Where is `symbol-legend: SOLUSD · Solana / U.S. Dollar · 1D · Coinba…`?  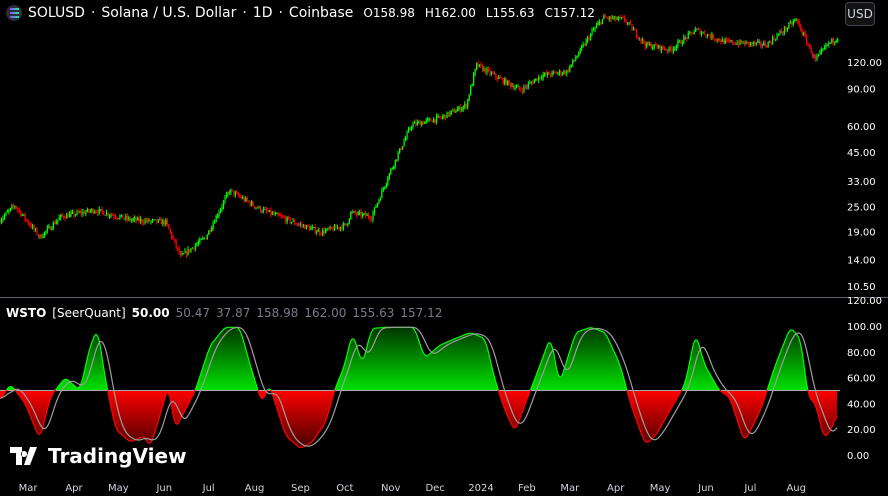 symbol-legend: SOLUSD · Solana / U.S. Dollar · 1D · Coinba… is located at coordinates (300, 13).